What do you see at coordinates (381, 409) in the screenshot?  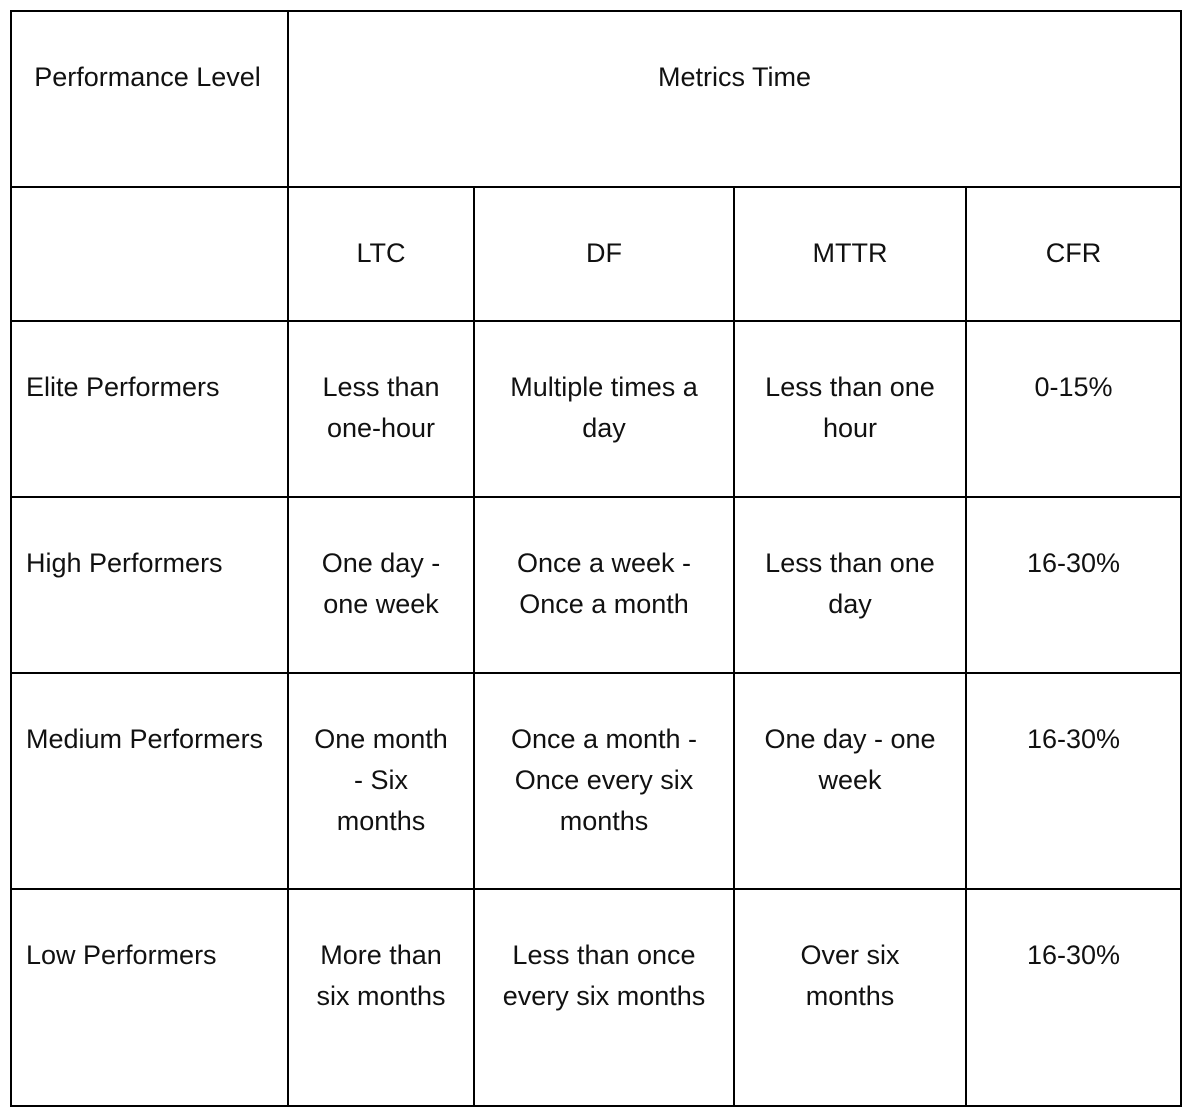 I see `table-cell: Less than one-hour` at bounding box center [381, 409].